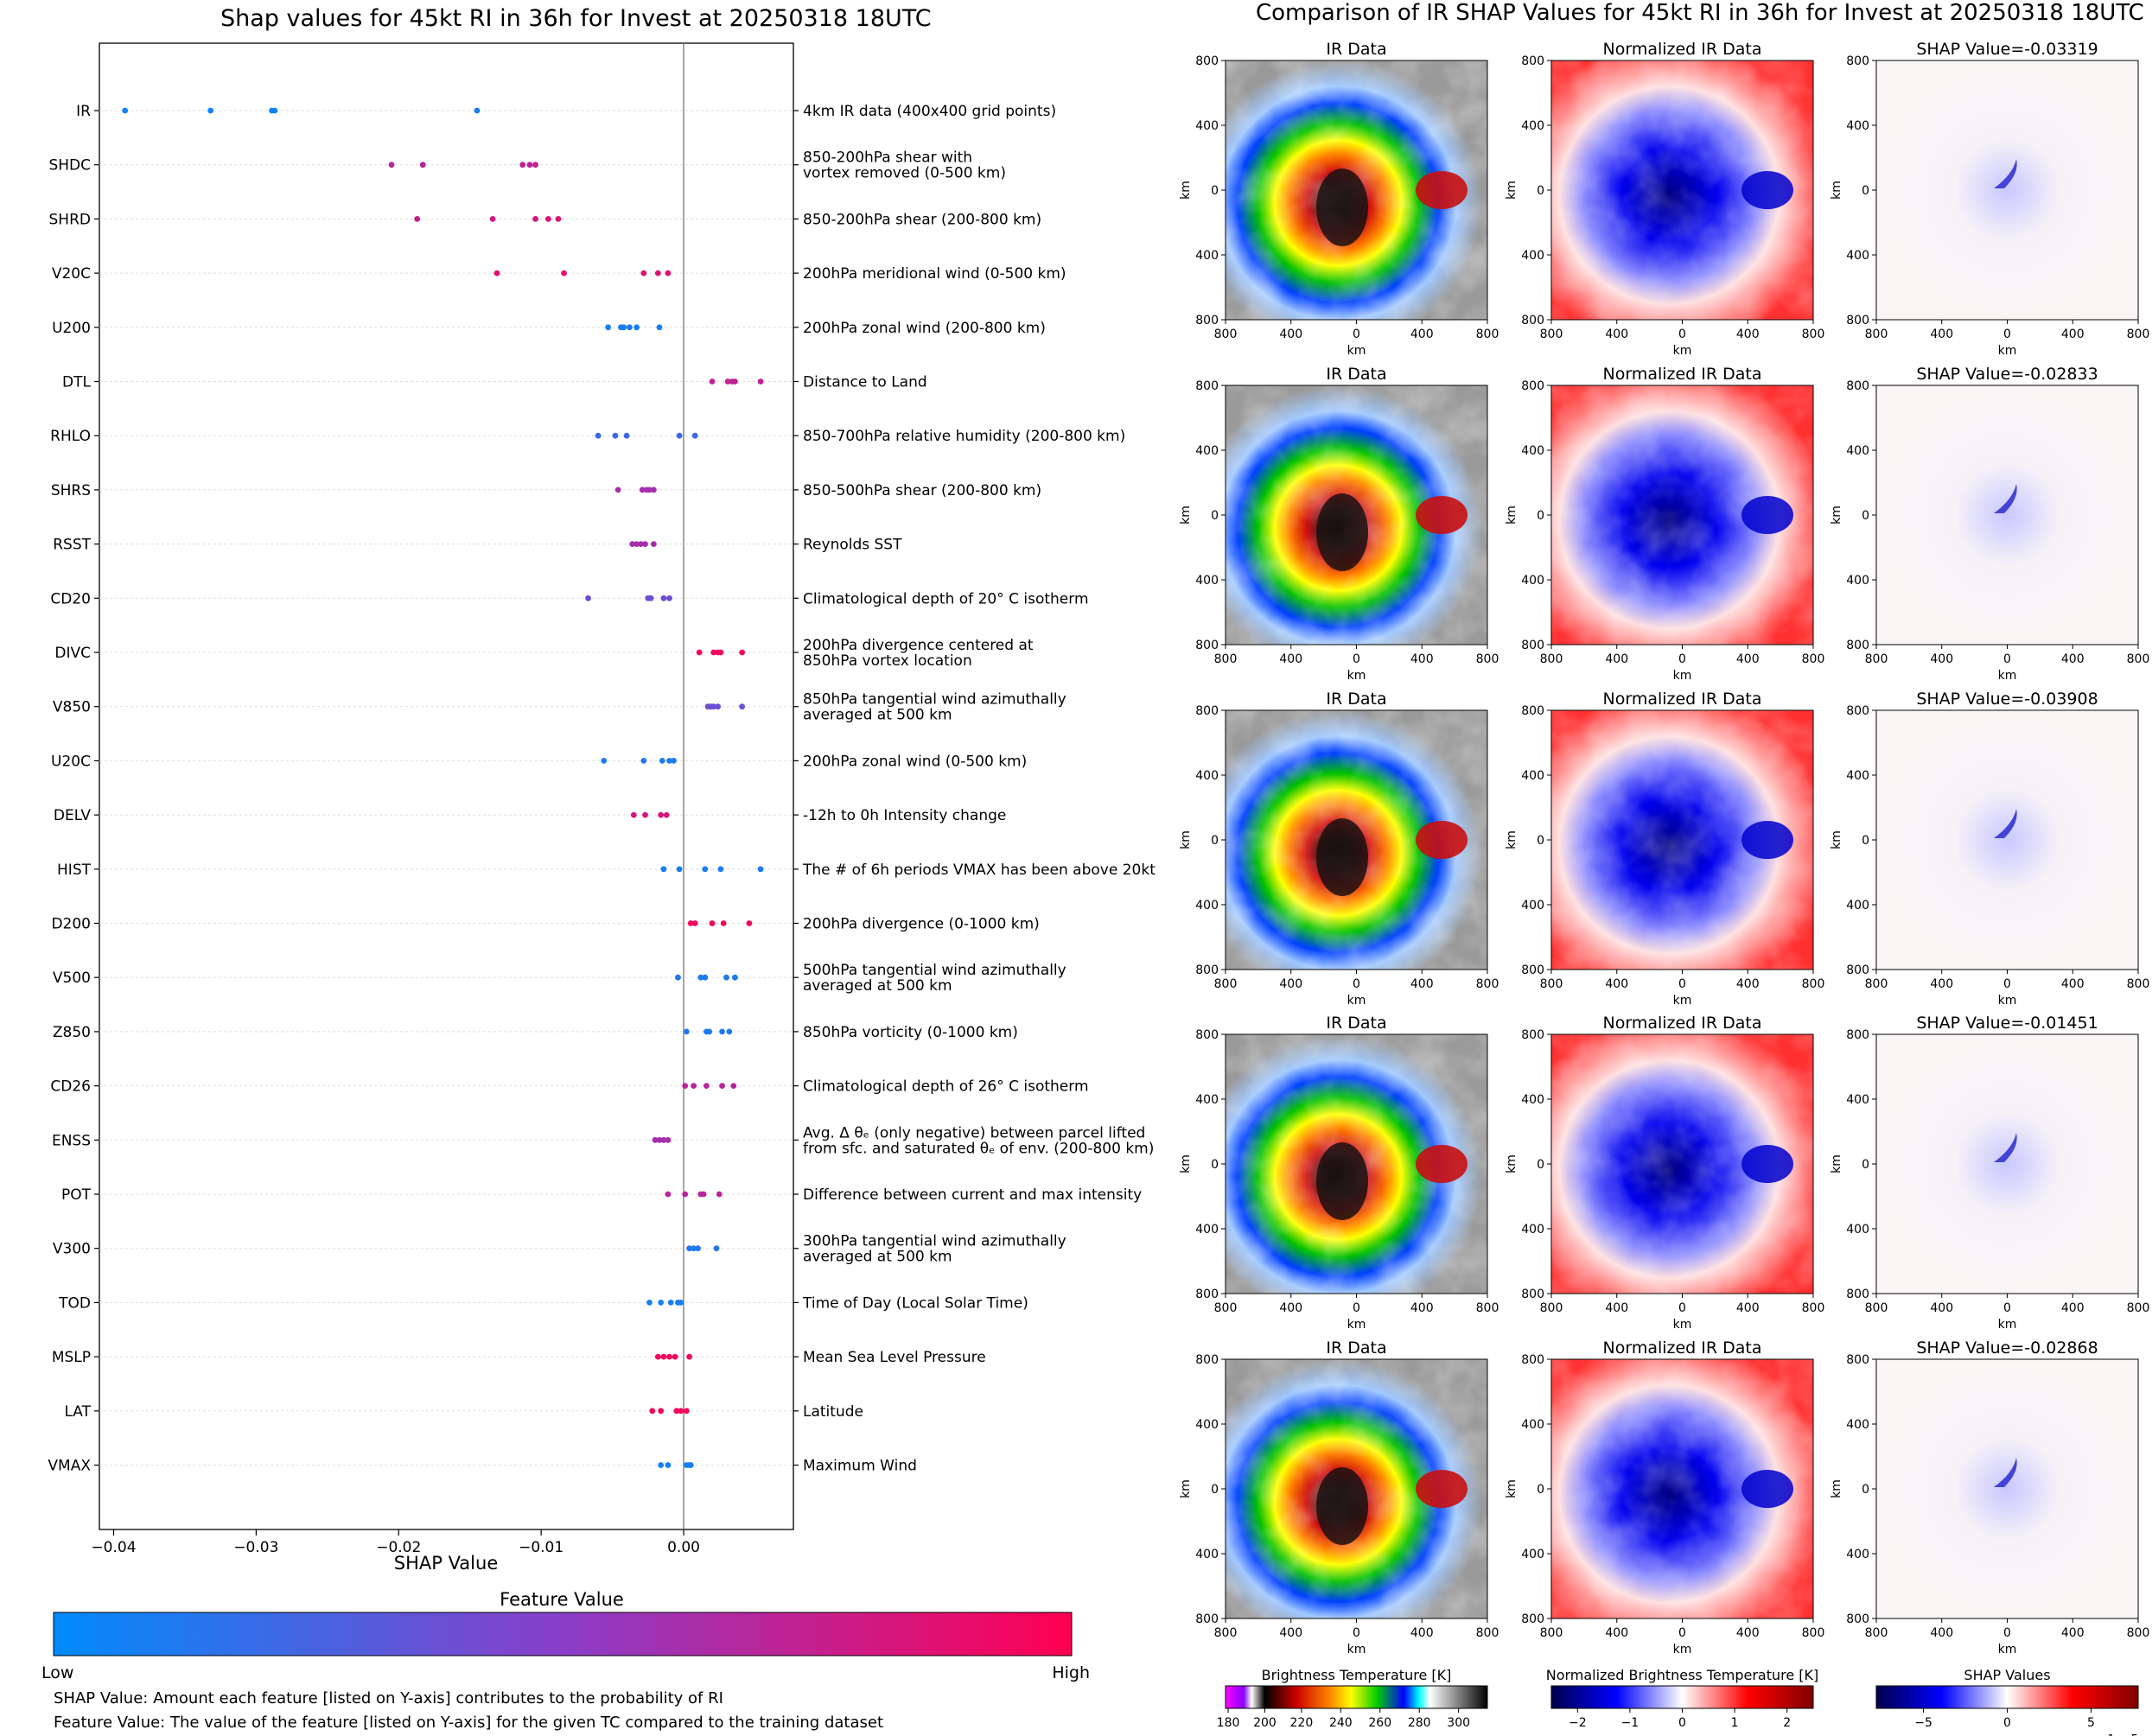 The width and height of the screenshot is (2152, 1736). What do you see at coordinates (57, 1672) in the screenshot?
I see `colorbar-low-label: Low` at bounding box center [57, 1672].